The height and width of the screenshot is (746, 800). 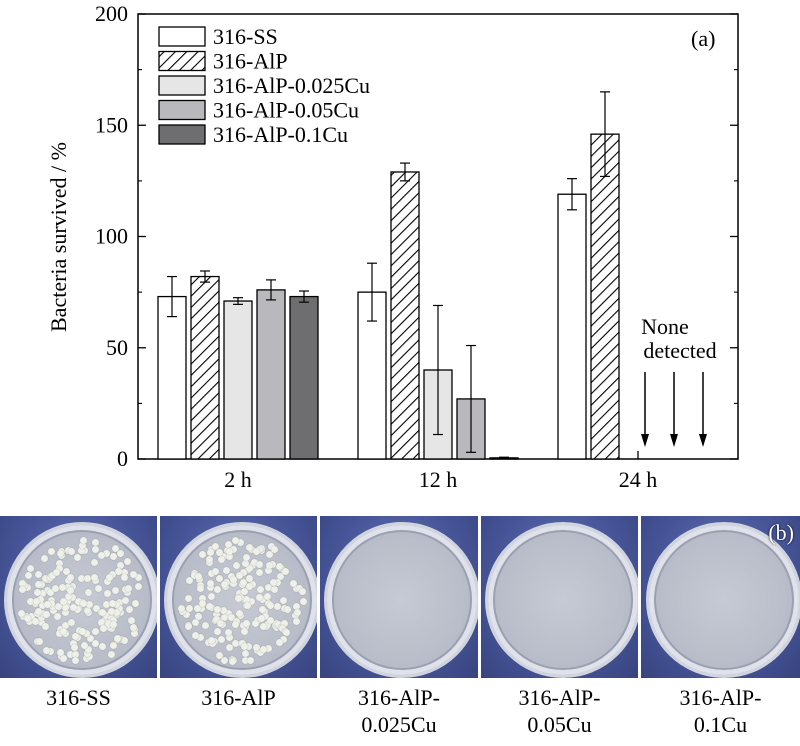 I want to click on plate-caption: 316-AlP- 0.05Cu, so click(x=559, y=711).